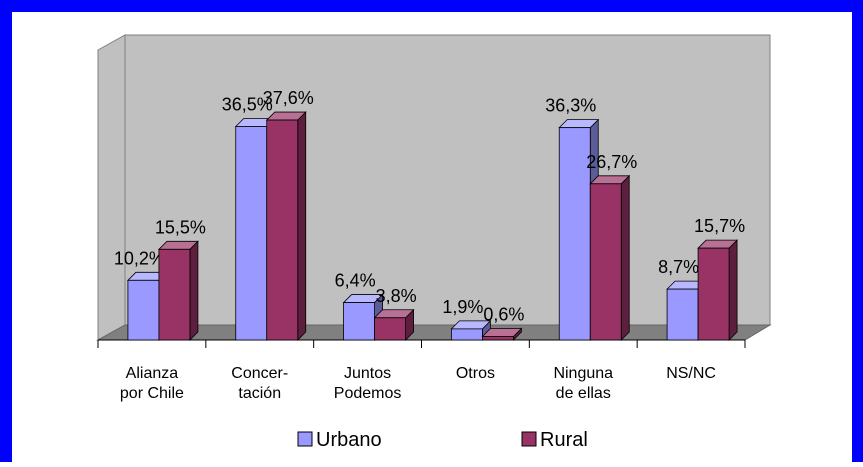  Describe the element at coordinates (611, 162) in the screenshot. I see `value-label: 26,7%` at that location.